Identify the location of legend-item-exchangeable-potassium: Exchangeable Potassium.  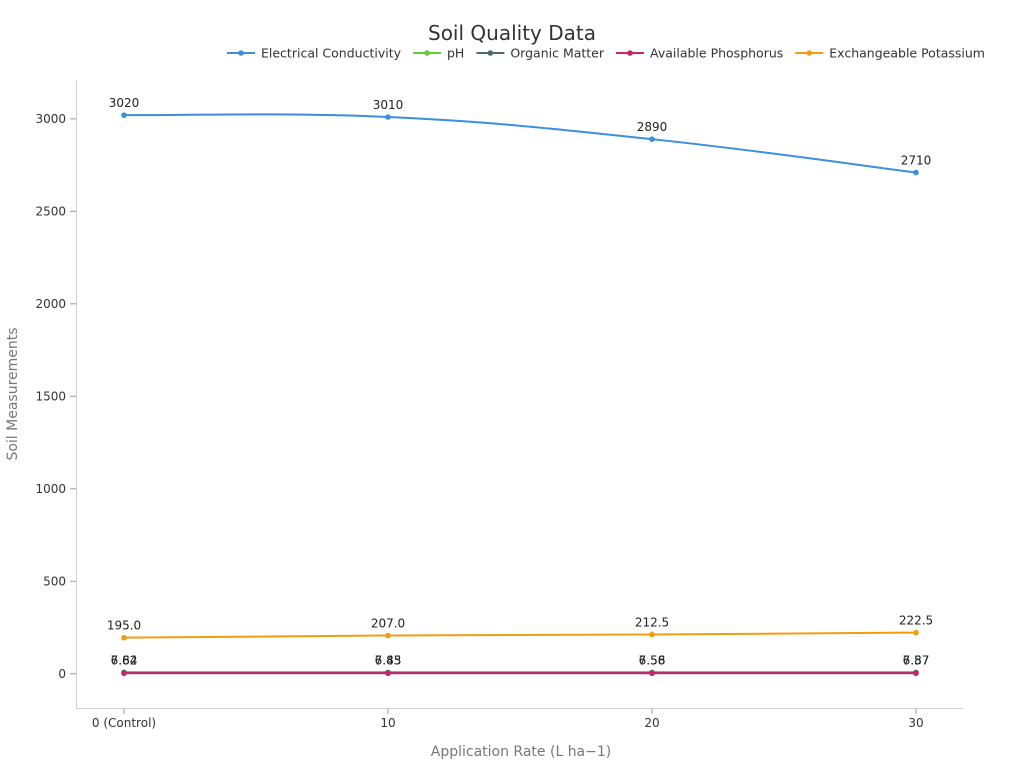
(890, 53).